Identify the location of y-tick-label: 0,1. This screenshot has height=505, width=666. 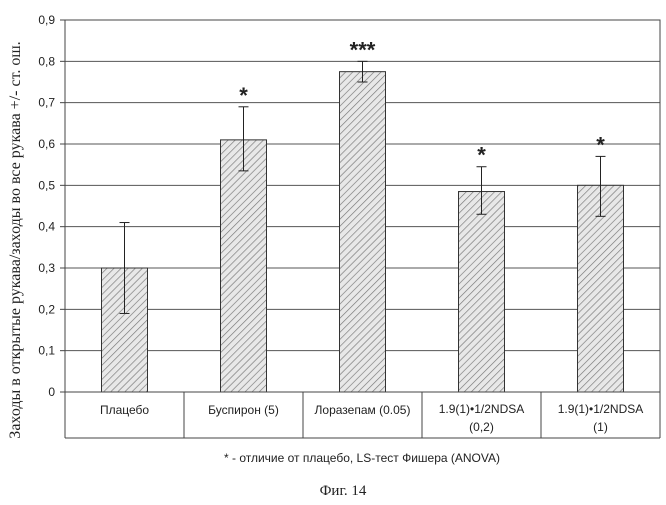
(46, 351).